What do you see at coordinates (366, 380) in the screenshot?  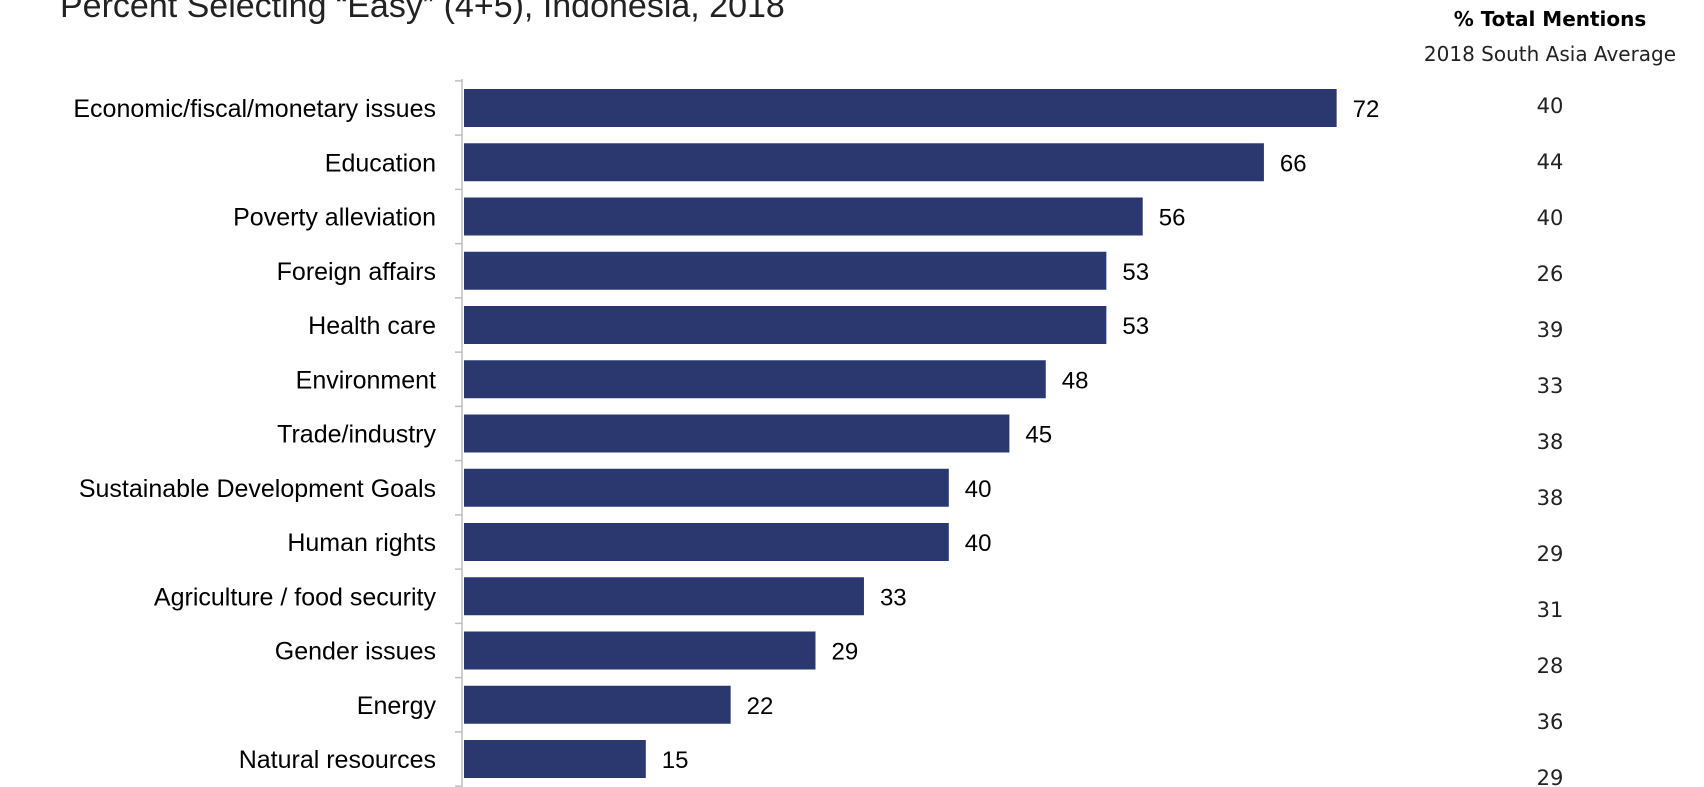 I see `category-label: Environment` at bounding box center [366, 380].